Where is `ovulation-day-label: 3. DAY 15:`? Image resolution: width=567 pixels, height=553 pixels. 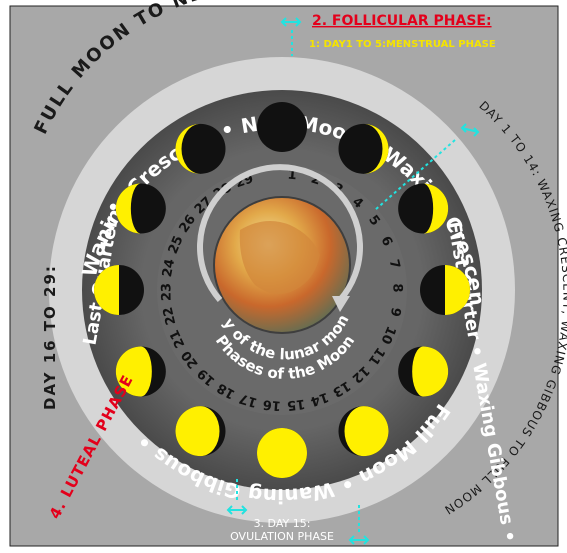 ovulation-day-label: 3. DAY 15: is located at coordinates (282, 523).